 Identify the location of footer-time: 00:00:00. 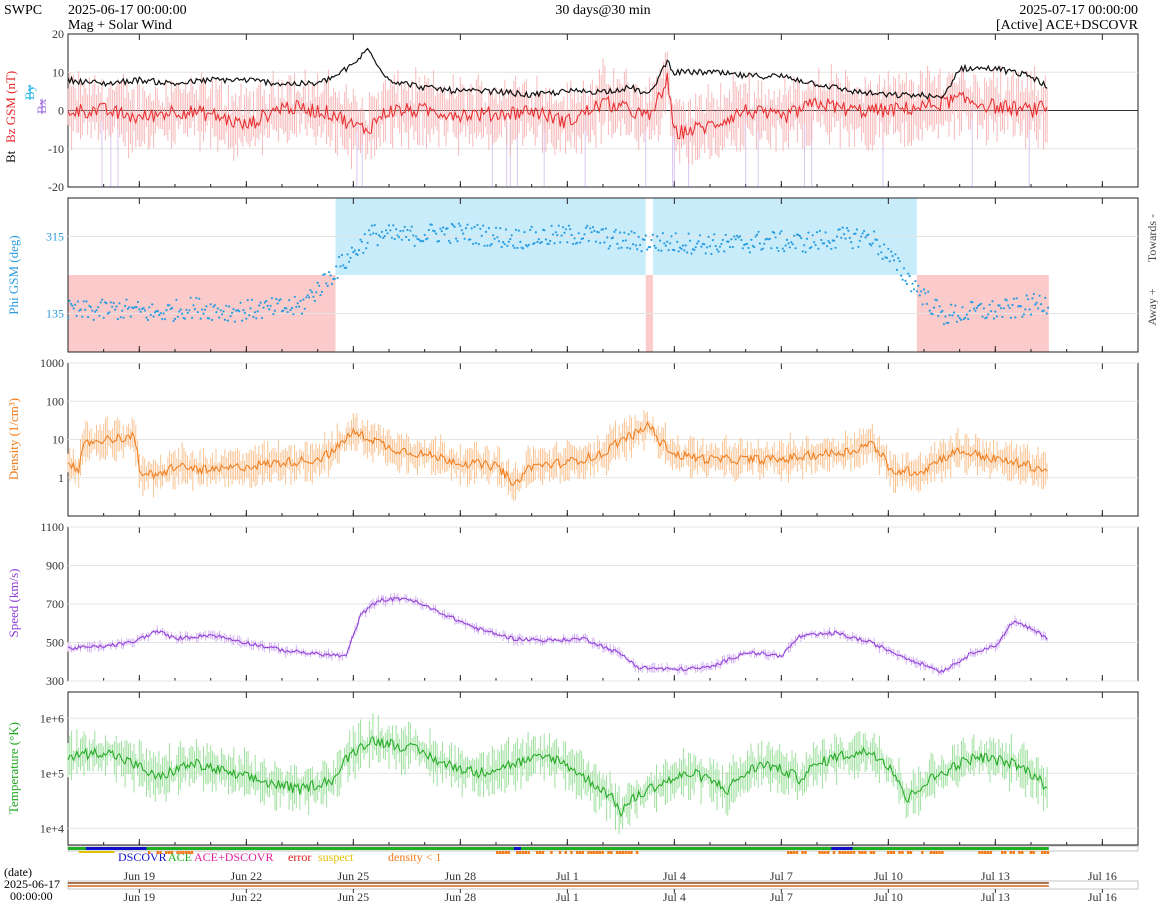
(31, 896).